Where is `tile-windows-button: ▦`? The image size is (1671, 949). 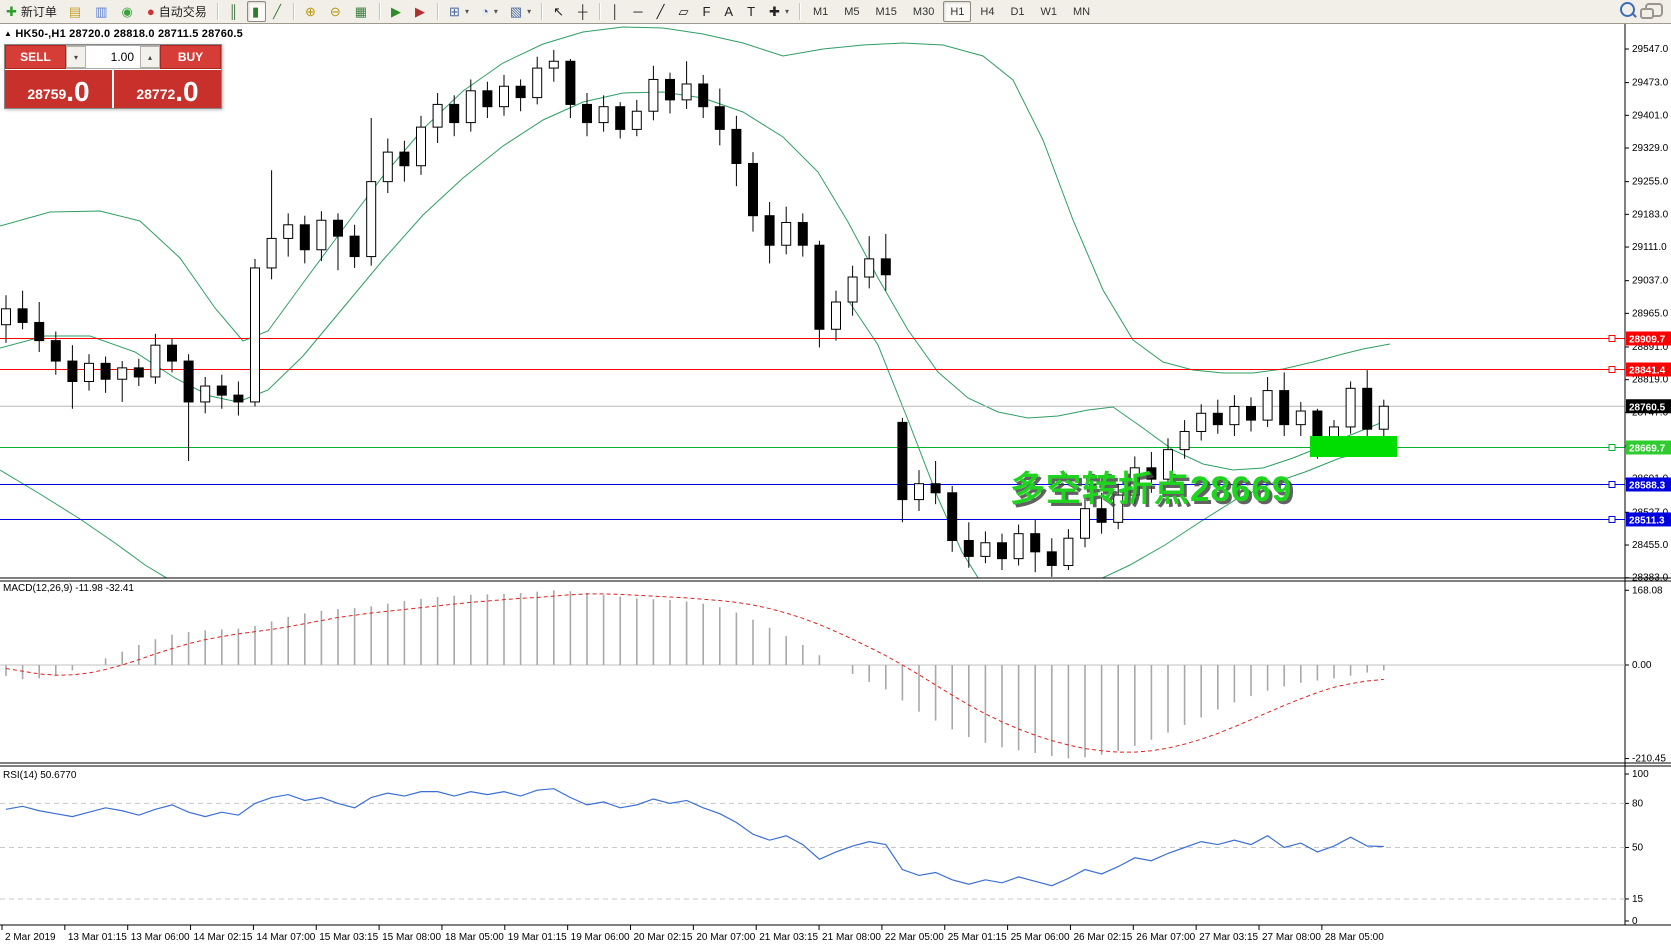 tile-windows-button: ▦ is located at coordinates (362, 11).